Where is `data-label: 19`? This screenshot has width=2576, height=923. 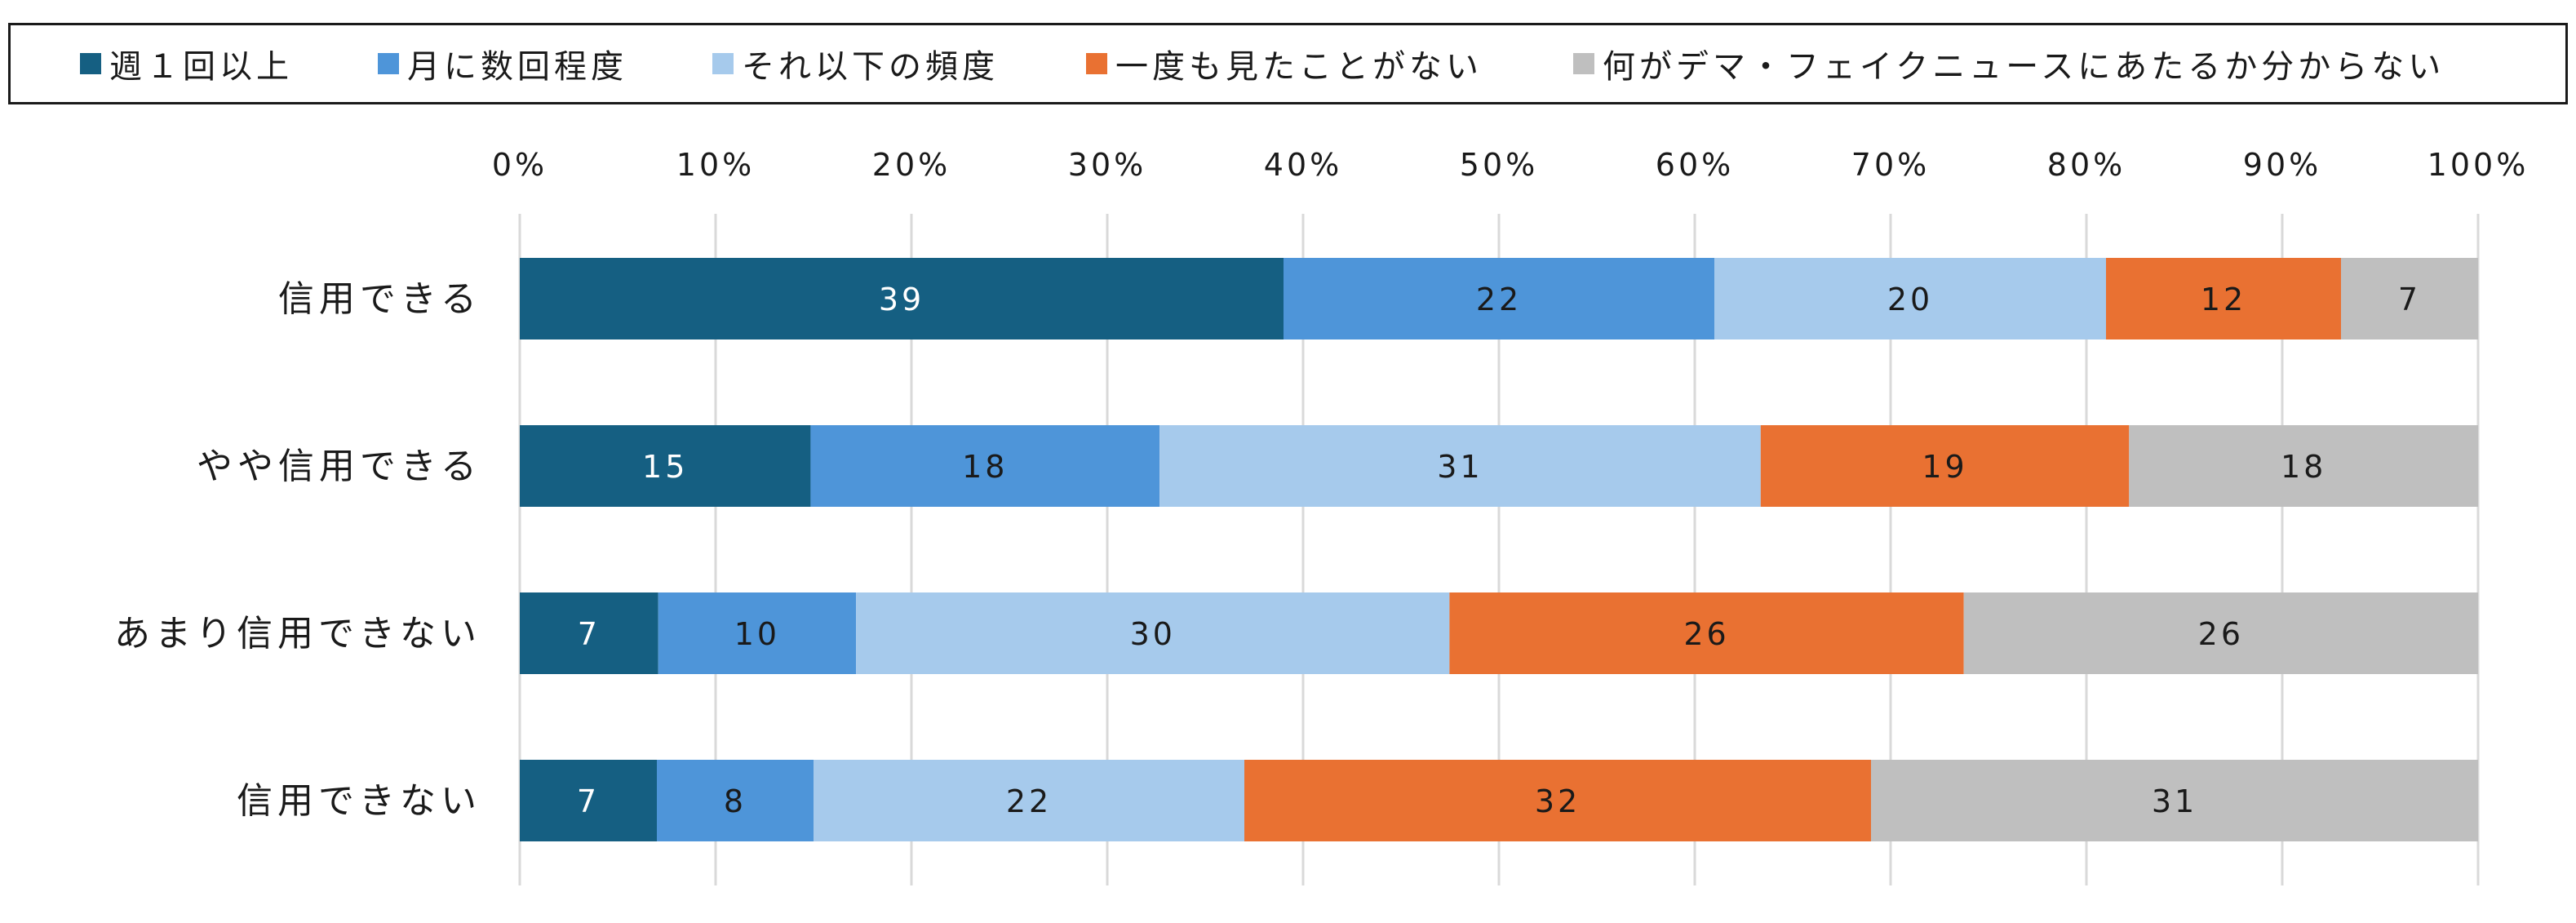
data-label: 19 is located at coordinates (1944, 467).